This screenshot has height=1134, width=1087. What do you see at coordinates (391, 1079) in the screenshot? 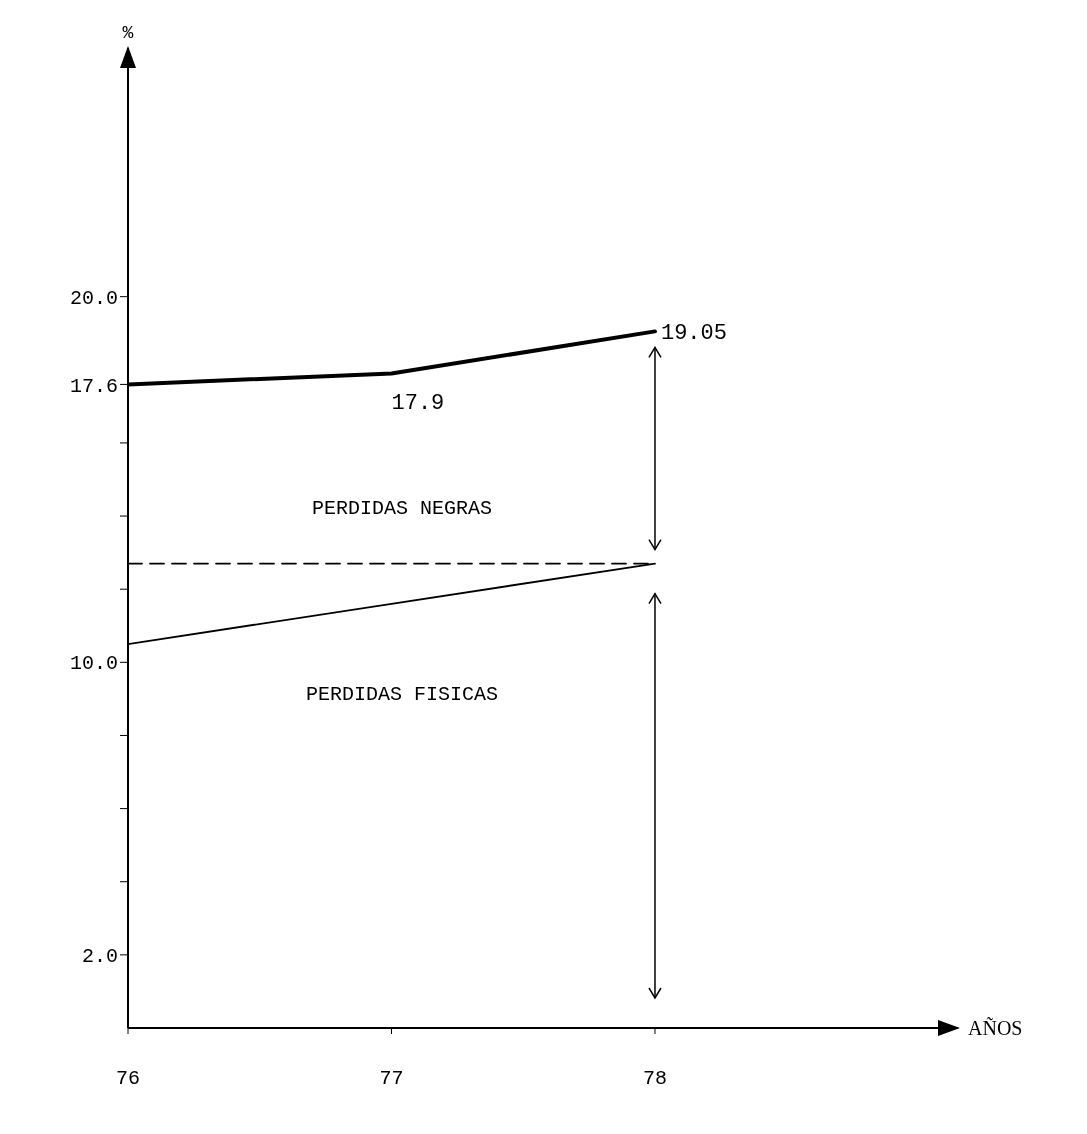
I see `x-tick-label: 77` at bounding box center [391, 1079].